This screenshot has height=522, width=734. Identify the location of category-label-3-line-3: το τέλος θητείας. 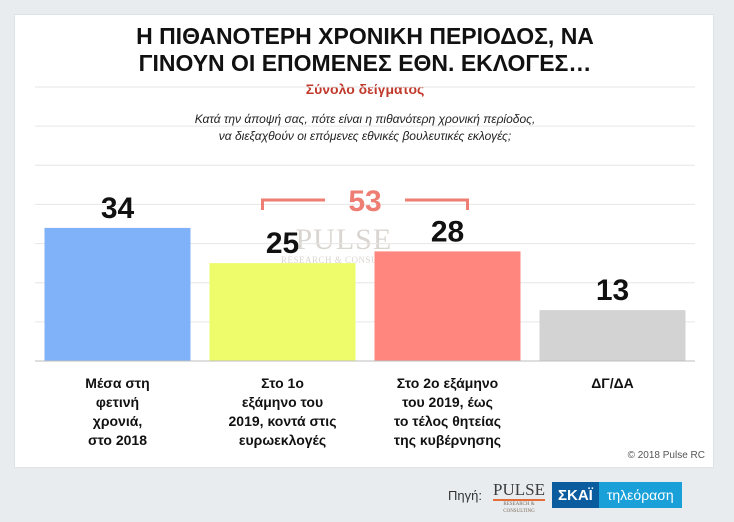
(447, 421).